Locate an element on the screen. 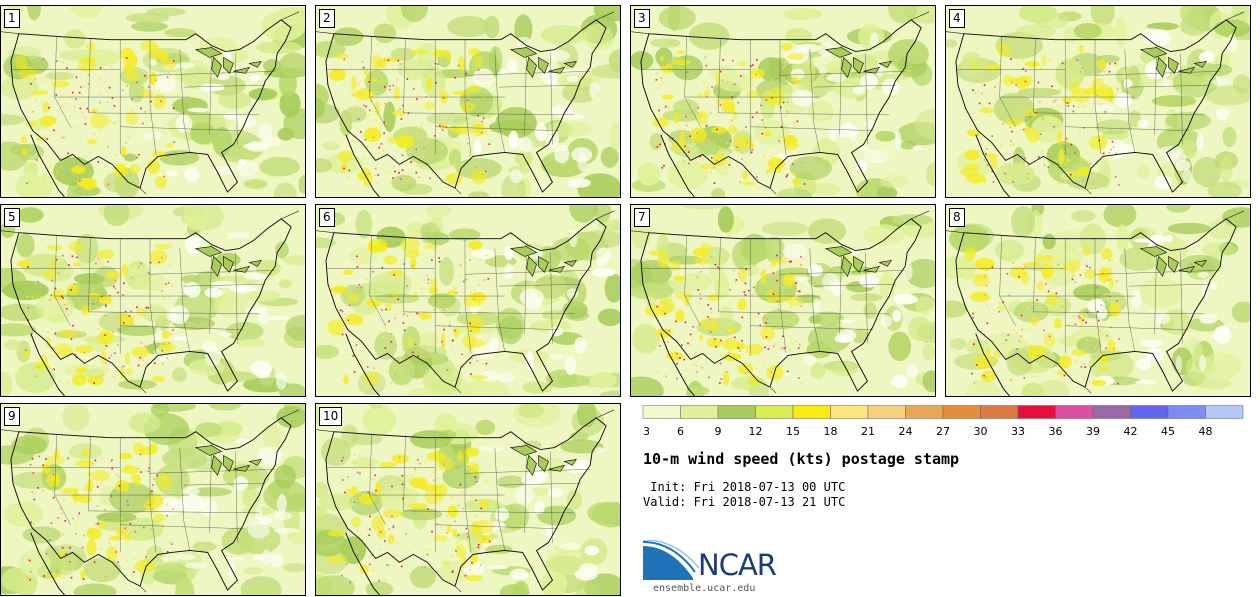 The image size is (1260, 597). colorbar-tick-label: 45 is located at coordinates (1168, 431).